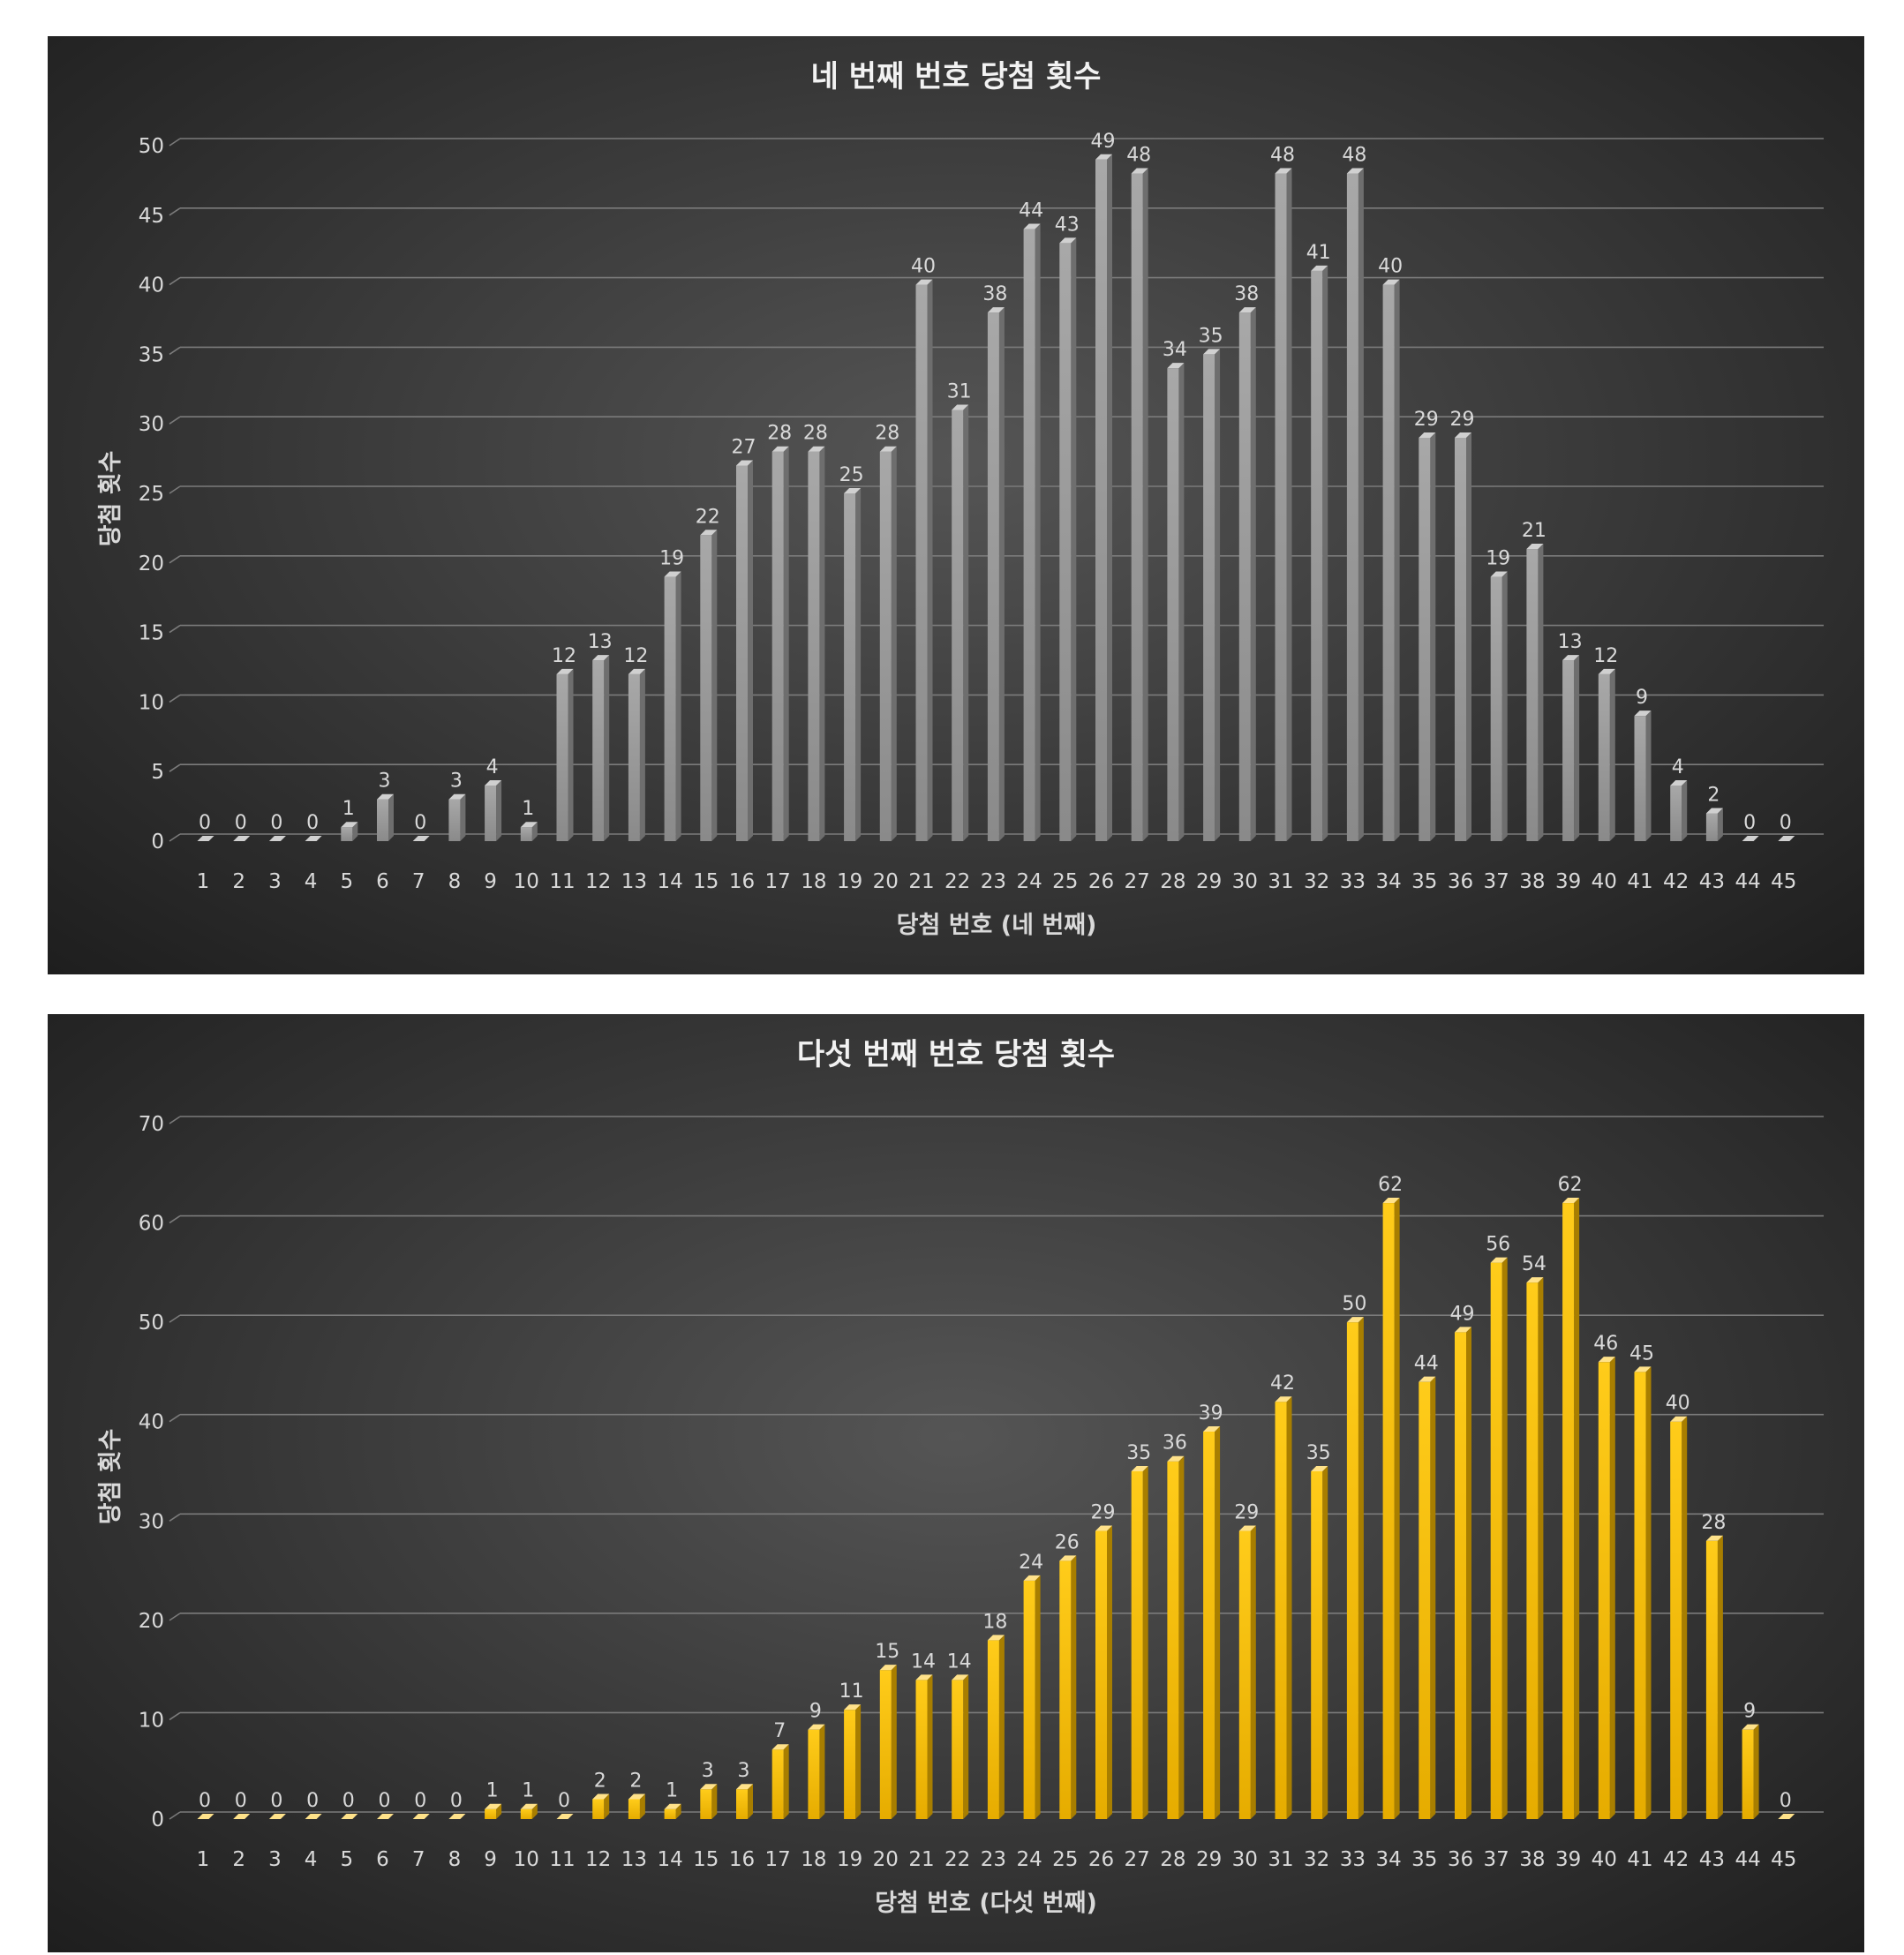 This screenshot has height=1955, width=1904. I want to click on data-label: 35, so click(1318, 1453).